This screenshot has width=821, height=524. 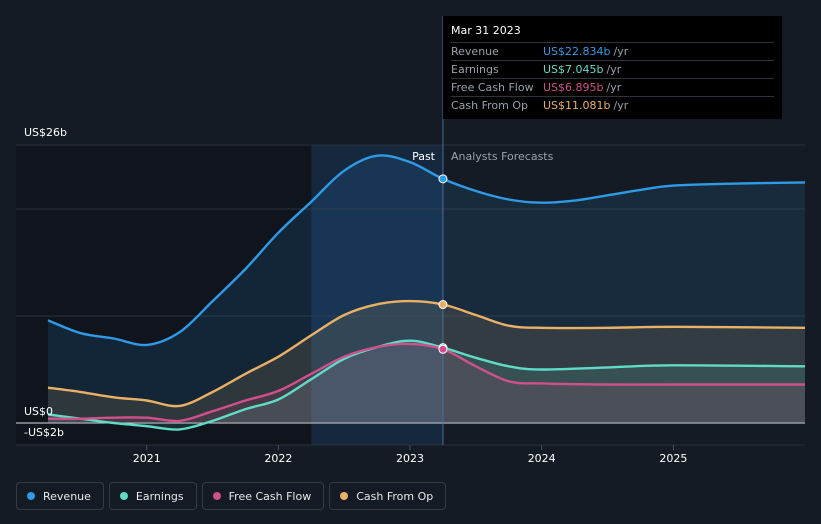 I want to click on legend-label: Cash From Op, so click(x=395, y=496).